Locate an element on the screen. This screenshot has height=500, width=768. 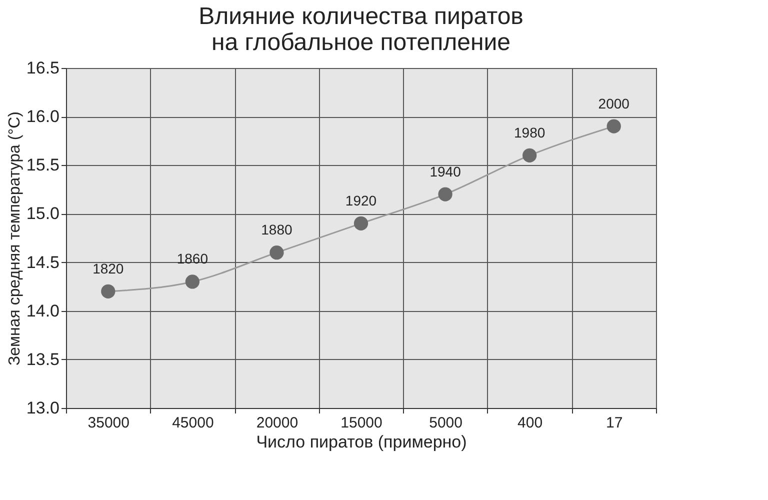
x-tick-label: 35000 is located at coordinates (109, 423).